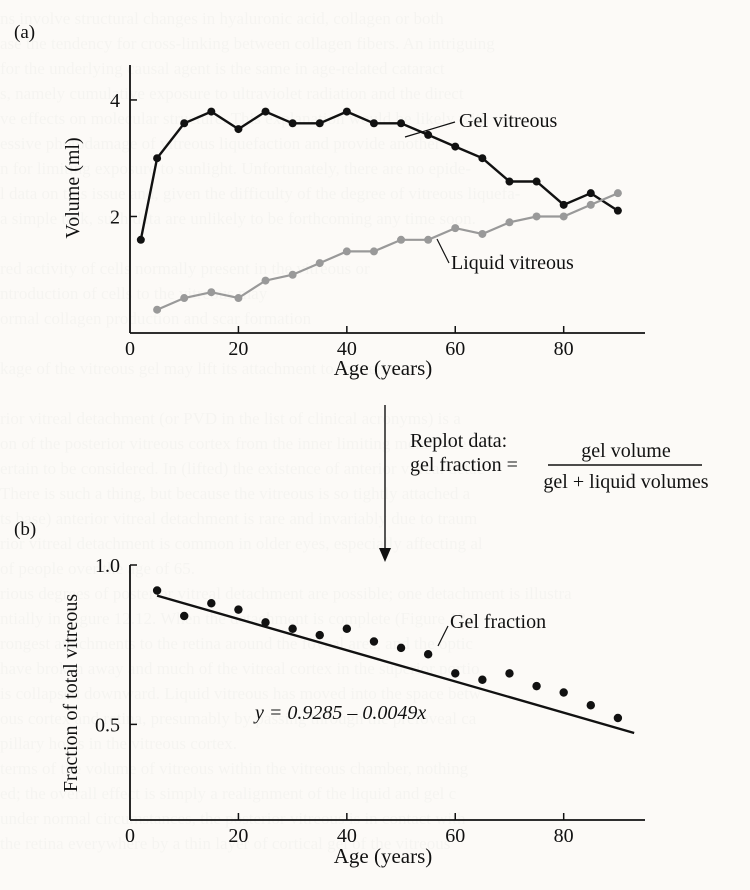  I want to click on panel-b-label: (b), so click(25, 529).